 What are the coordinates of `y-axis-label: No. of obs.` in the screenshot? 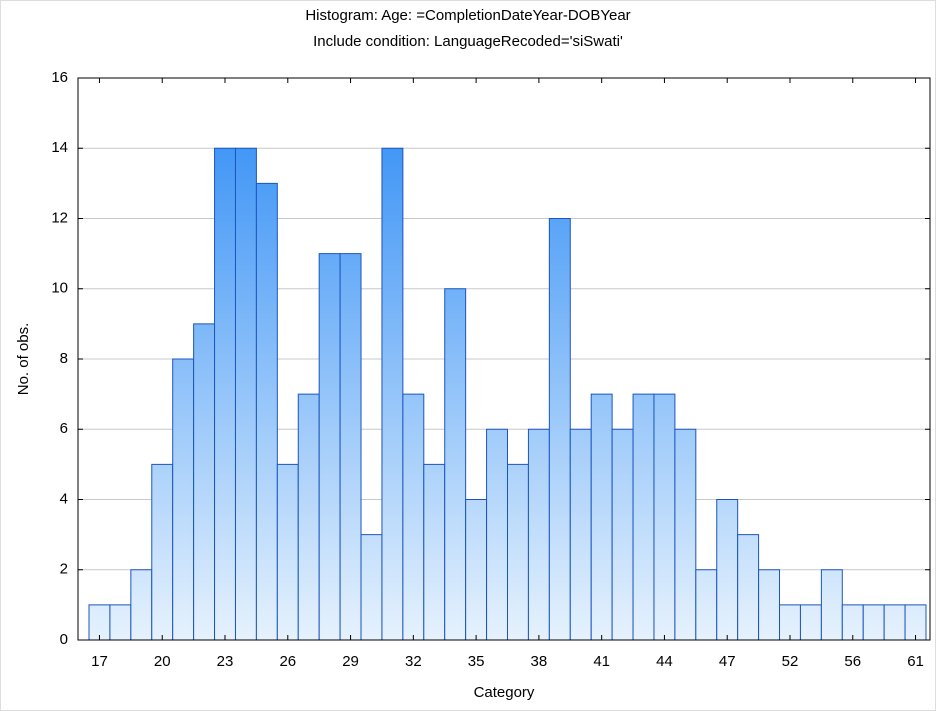 It's located at (23, 359).